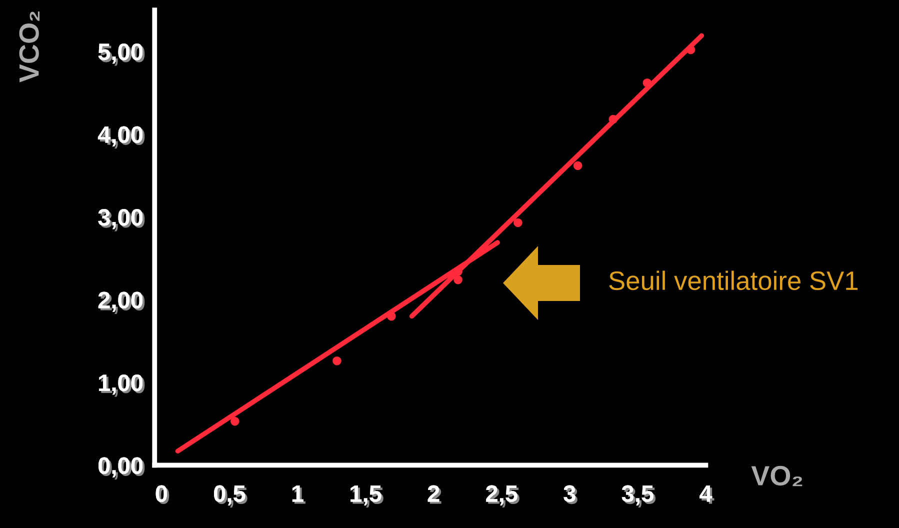 The height and width of the screenshot is (528, 899). What do you see at coordinates (639, 496) in the screenshot?
I see `x-tick-label: 3,5` at bounding box center [639, 496].